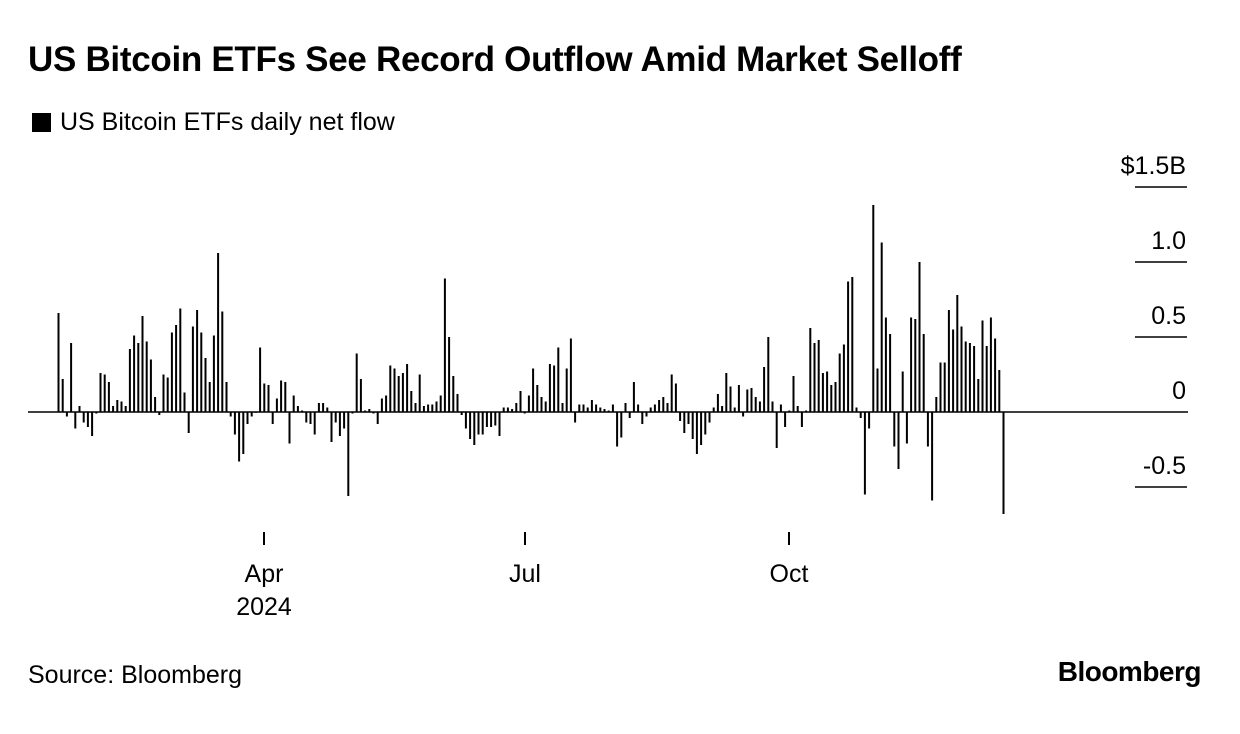  Describe the element at coordinates (1179, 391) in the screenshot. I see `y-tick-label: 0` at that location.